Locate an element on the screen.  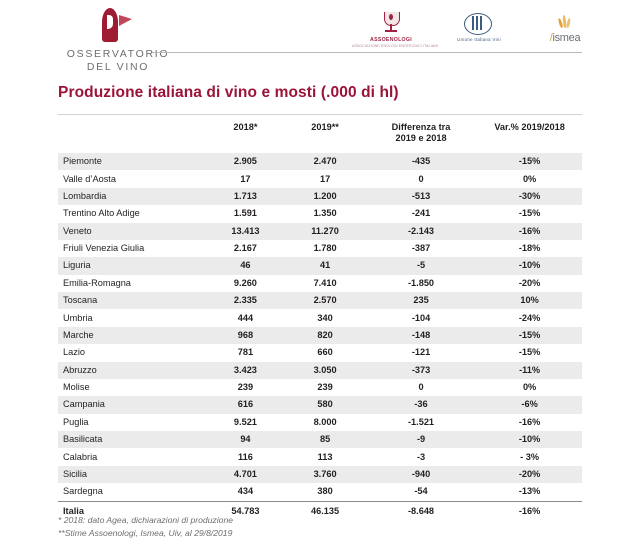
cell-differenza: -5 is located at coordinates (421, 266).